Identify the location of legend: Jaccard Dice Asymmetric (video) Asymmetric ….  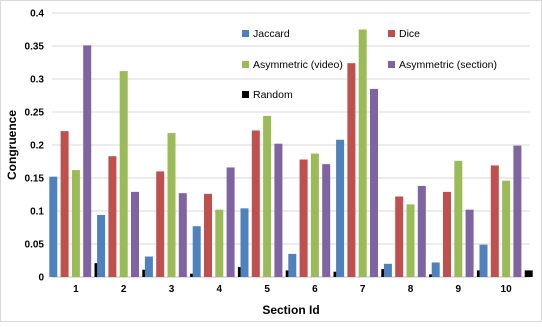
(369, 64).